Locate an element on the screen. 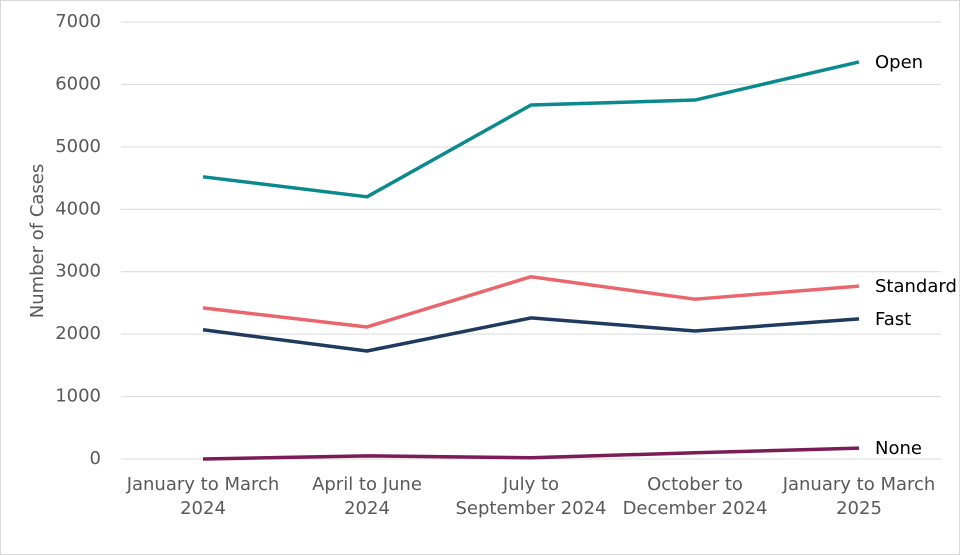  x-tick-label: April to June 2024 is located at coordinates (367, 496).